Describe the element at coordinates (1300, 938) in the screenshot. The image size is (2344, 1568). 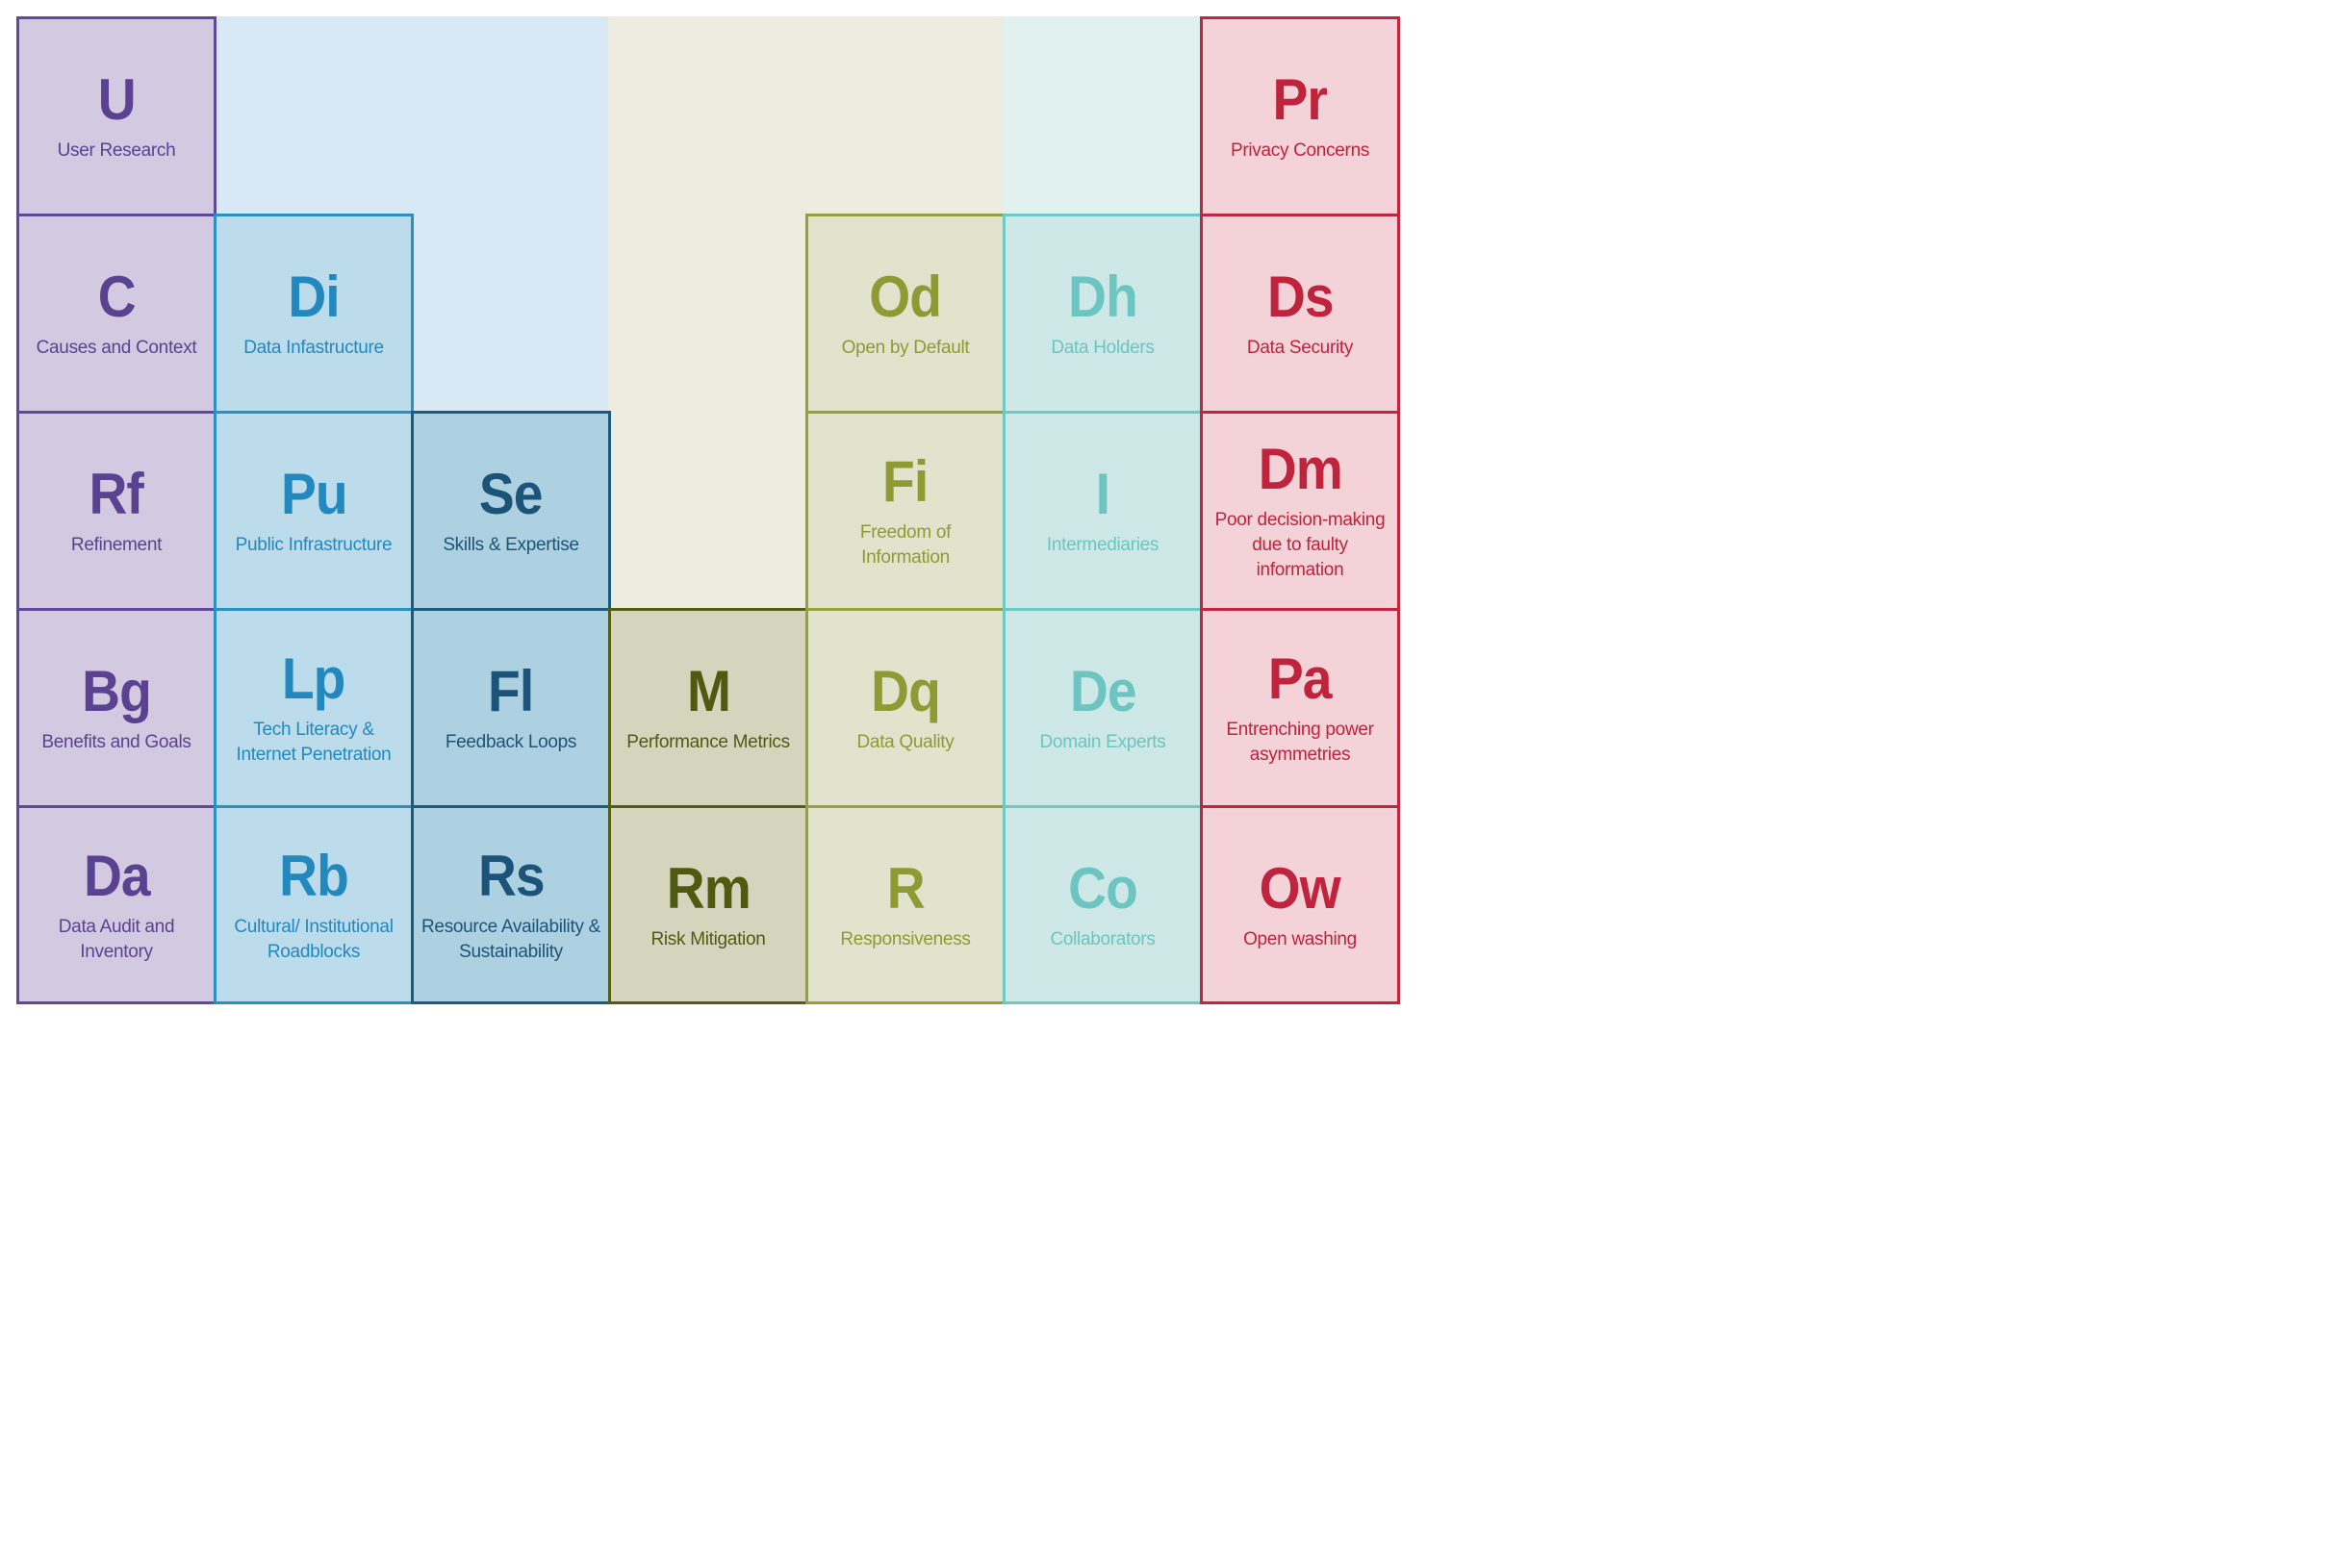
I see `element-label: Open washing` at that location.